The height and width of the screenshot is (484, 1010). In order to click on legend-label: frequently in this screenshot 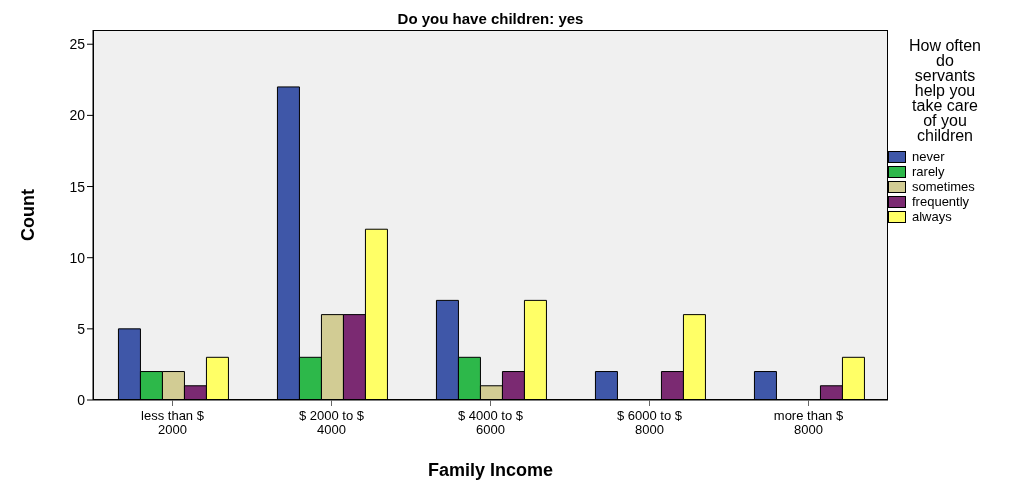, I will do `click(941, 201)`.